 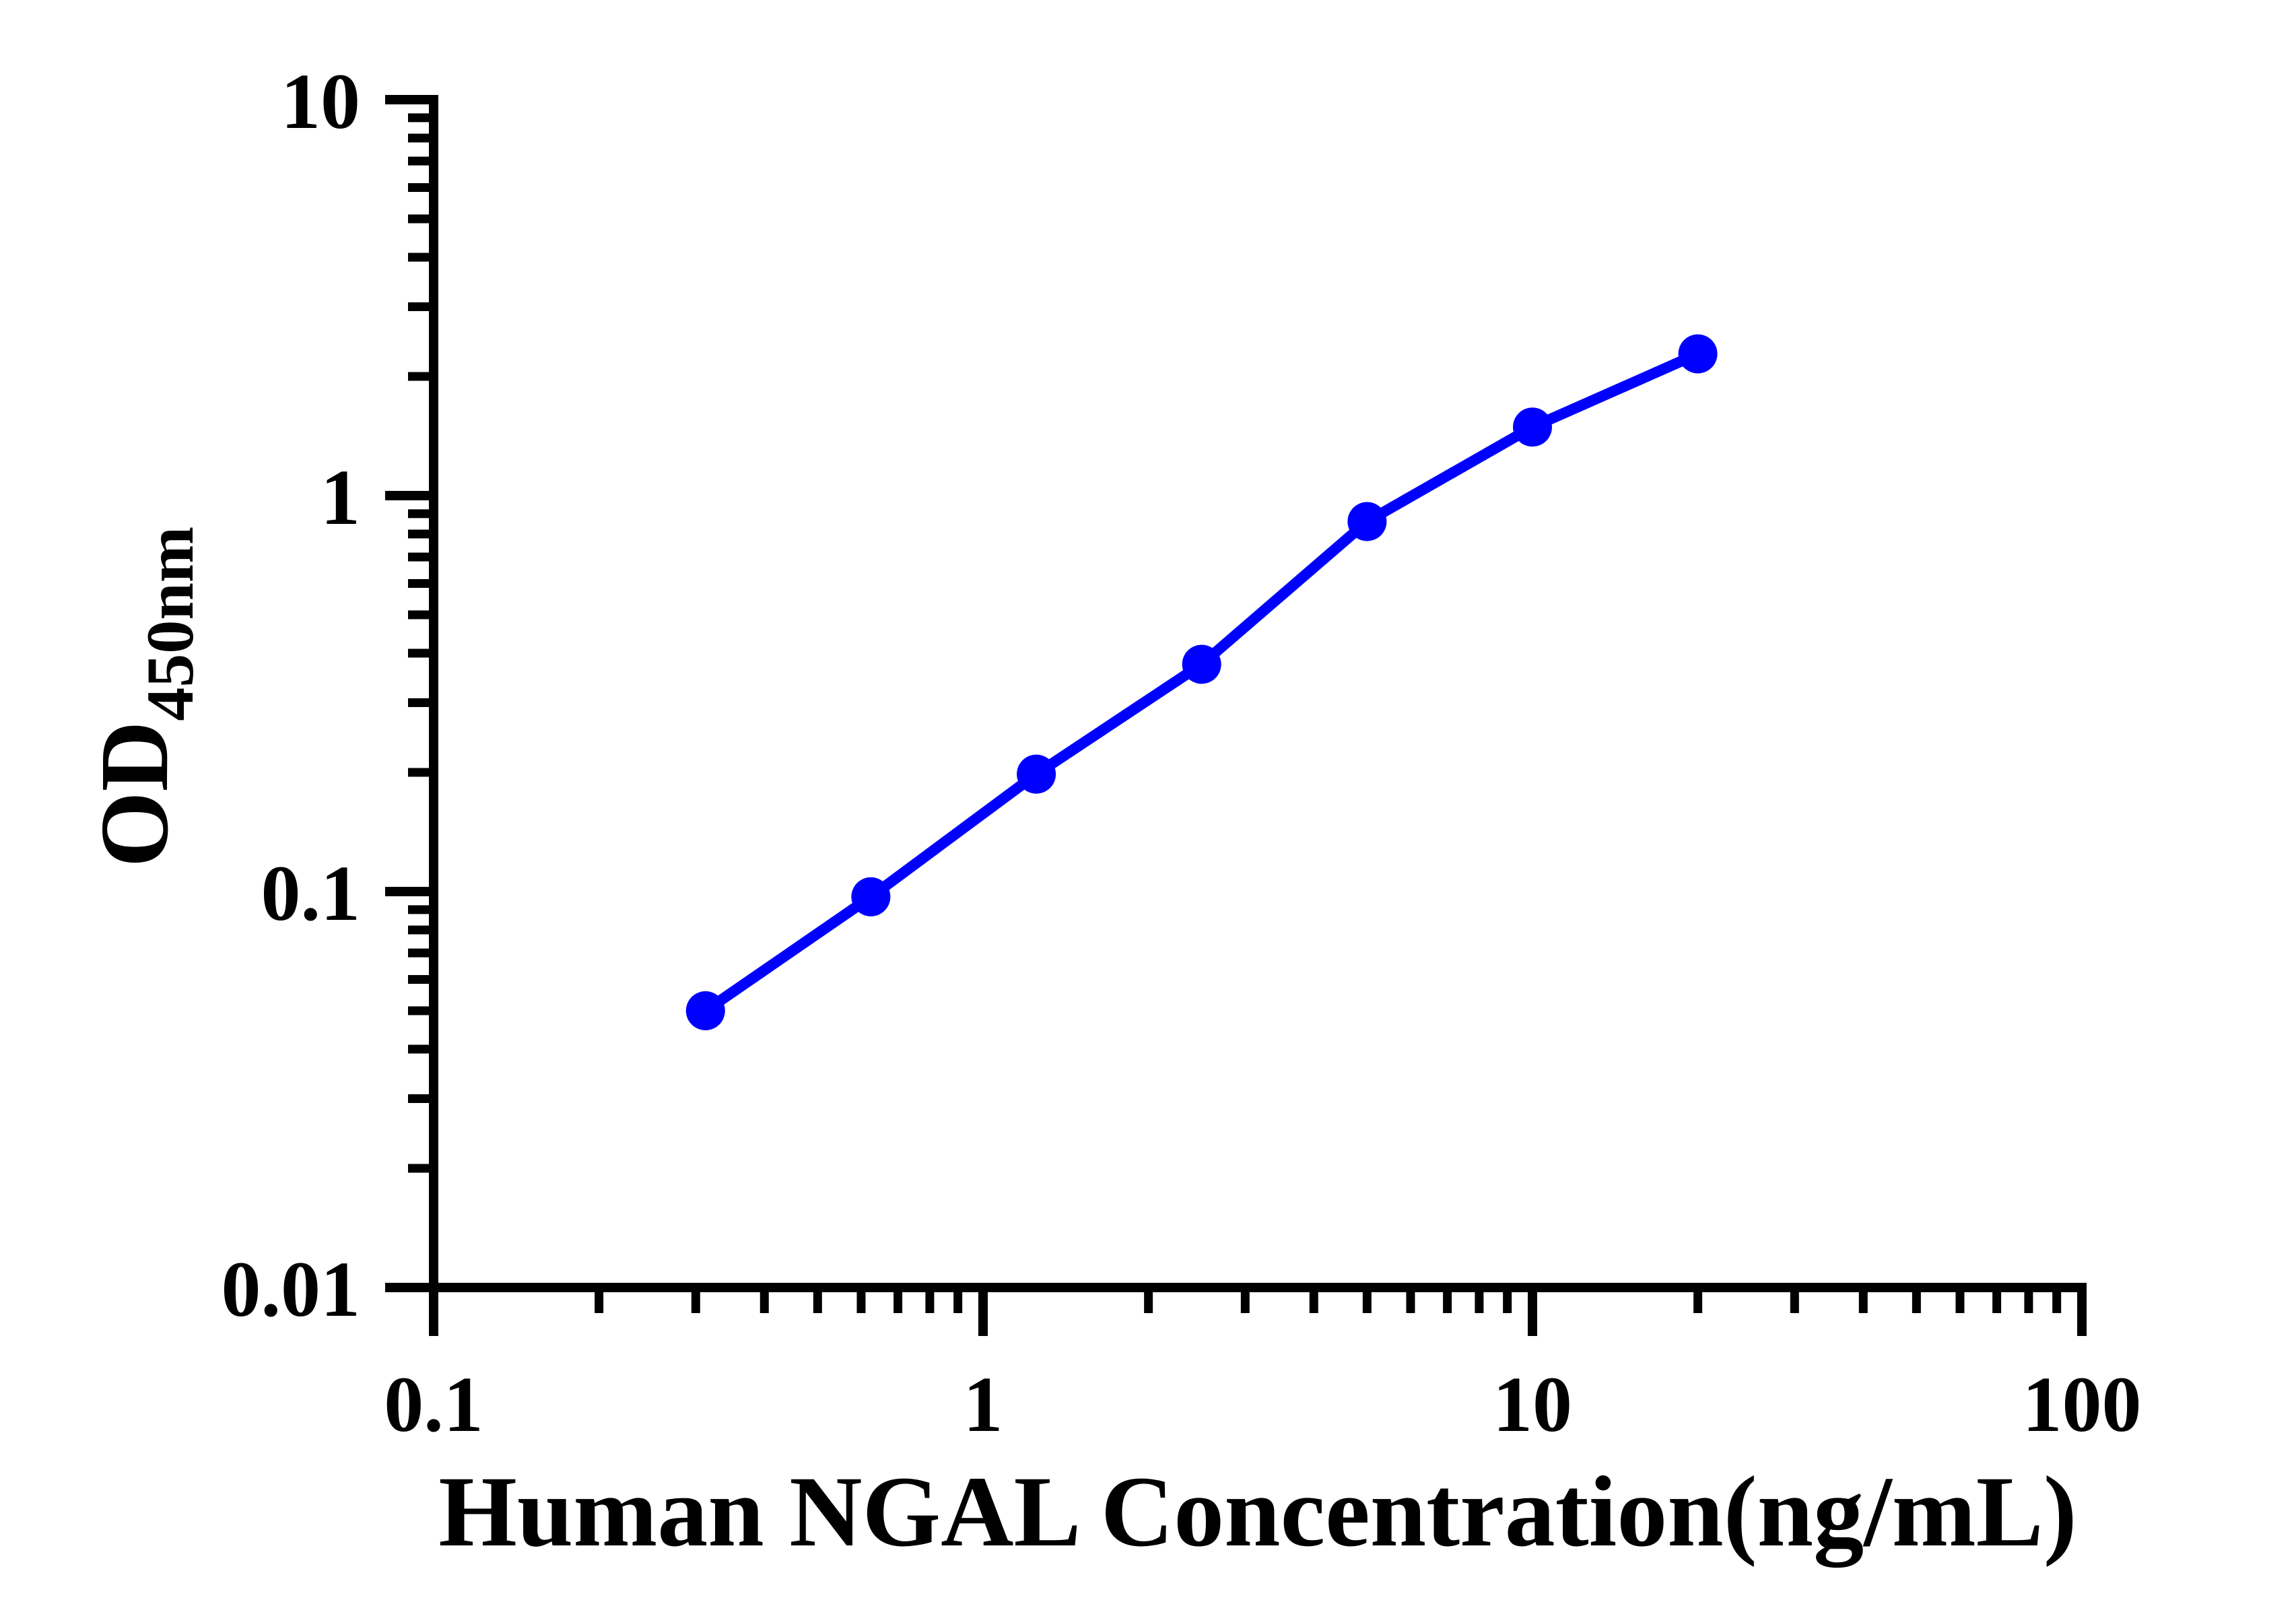 I want to click on x-axis-tick-label: 0.1, so click(x=433, y=1404).